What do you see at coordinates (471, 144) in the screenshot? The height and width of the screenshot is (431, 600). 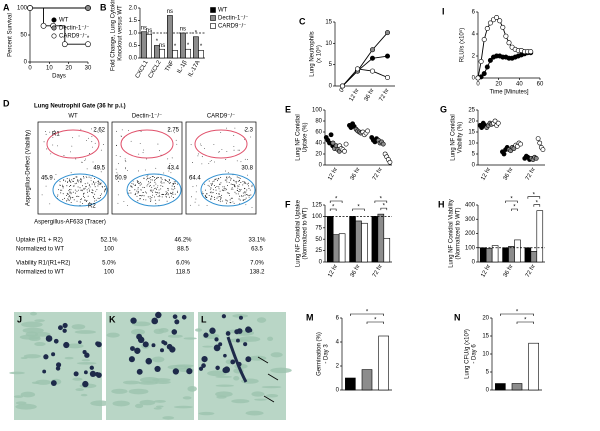 I see `y-tick-label: 10` at bounding box center [471, 144].